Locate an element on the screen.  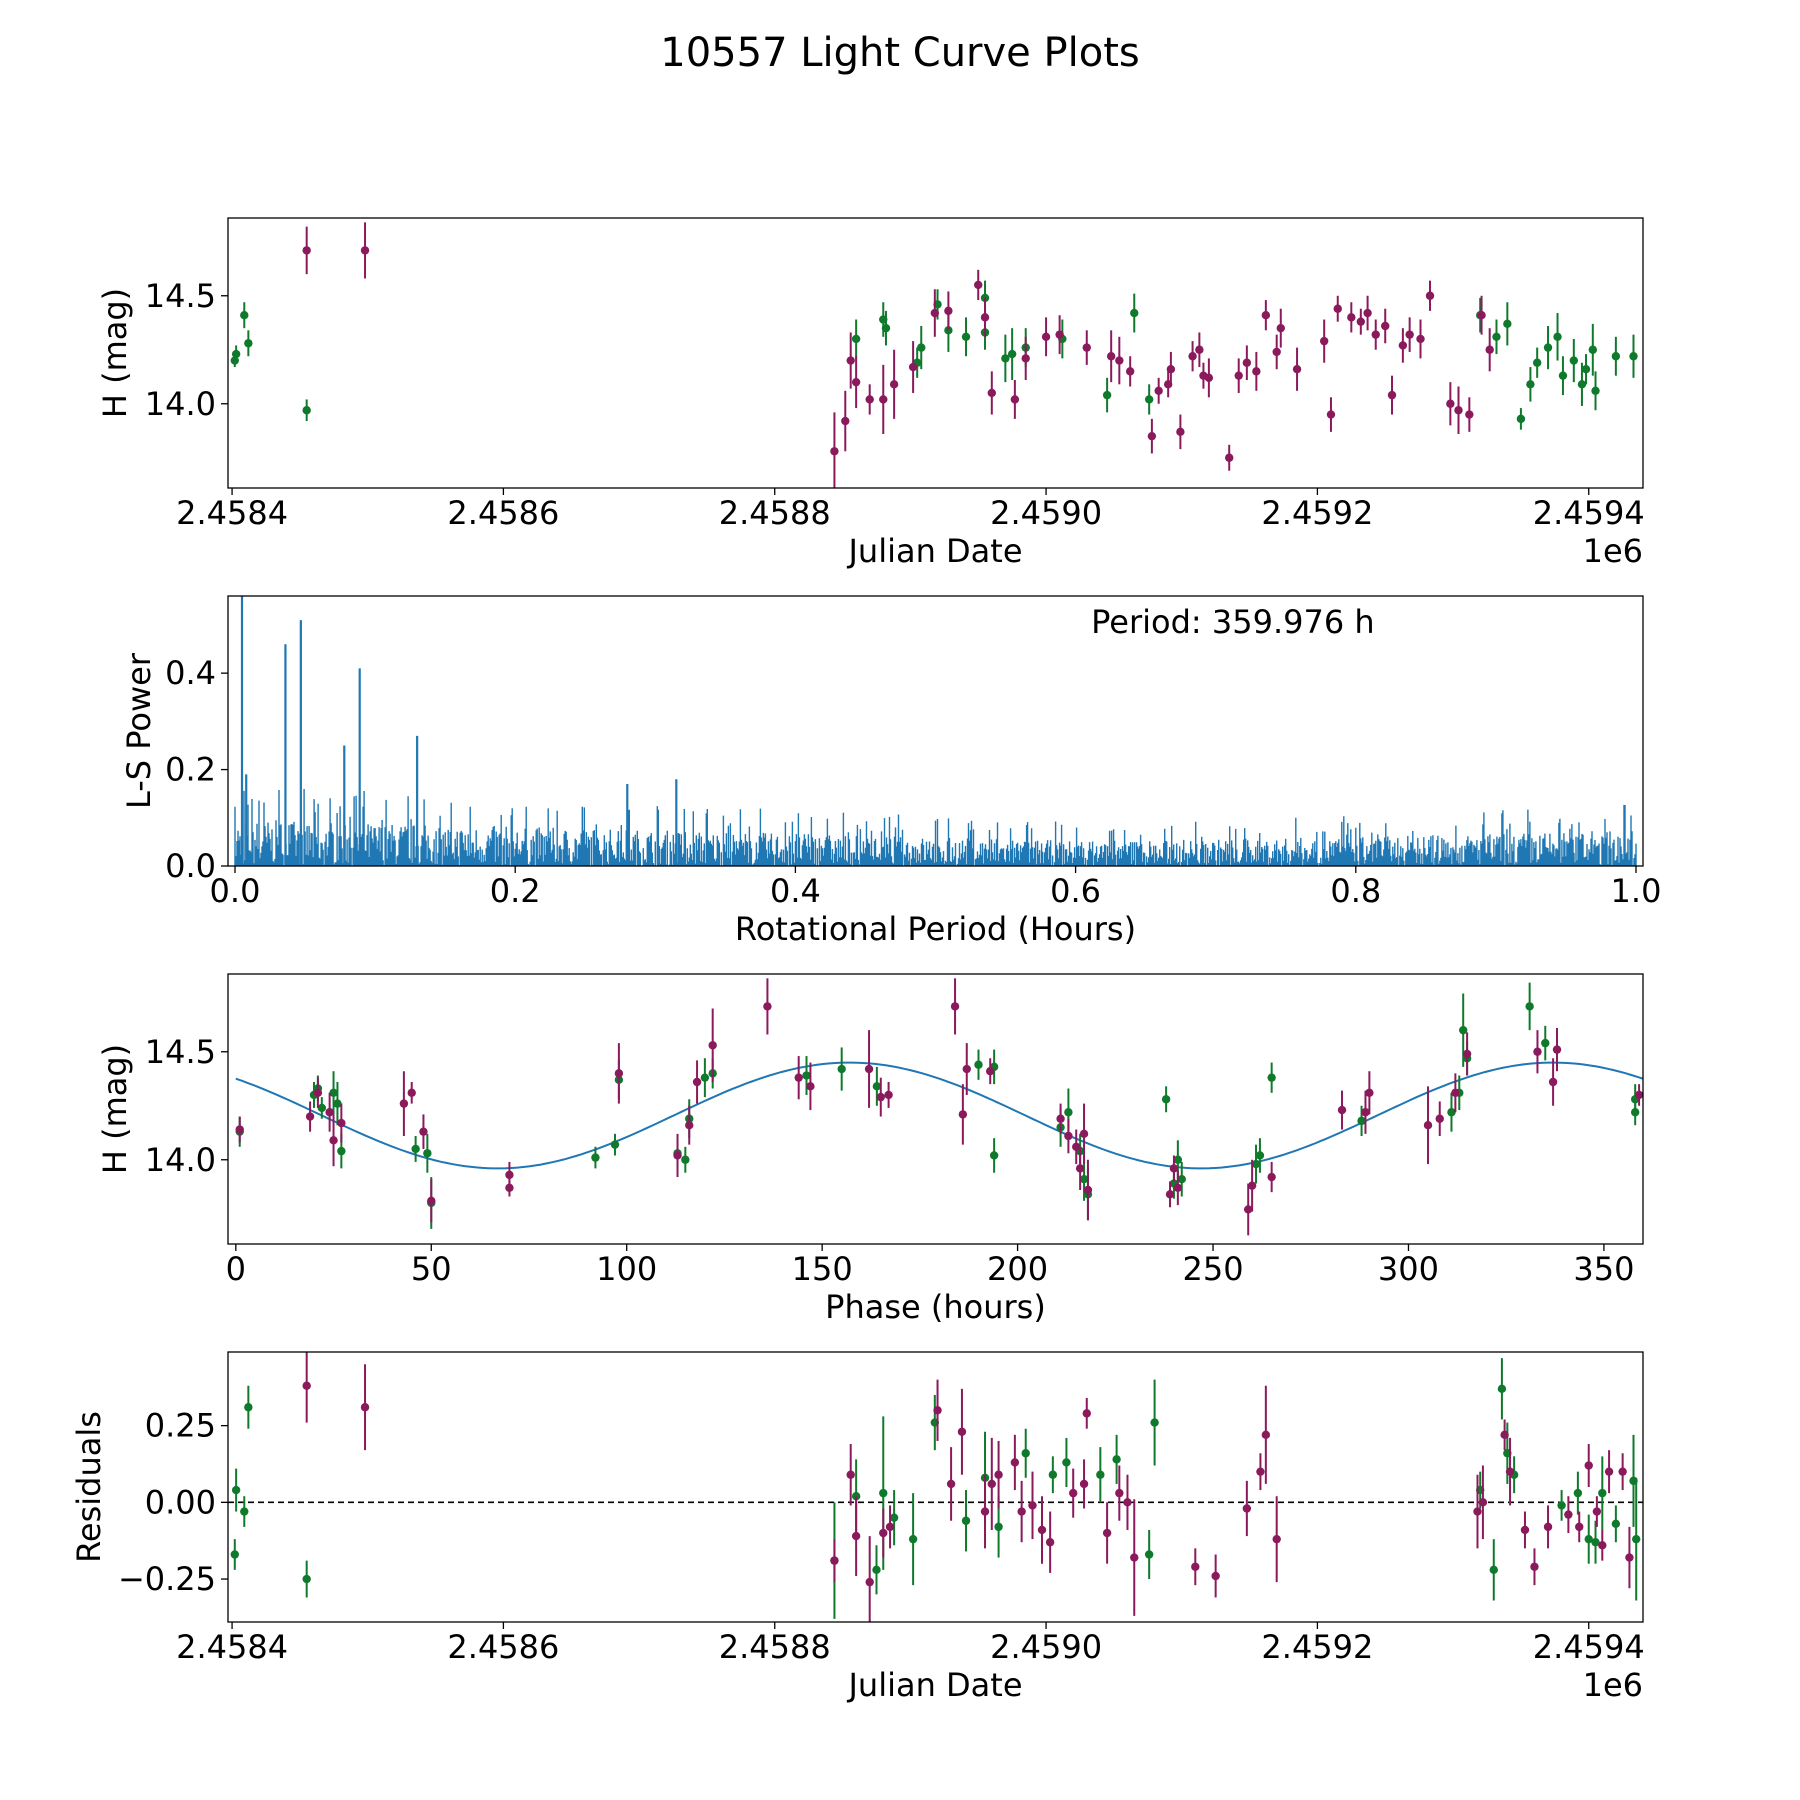
x-tick-label: 2.4592 is located at coordinates (1317, 1647).